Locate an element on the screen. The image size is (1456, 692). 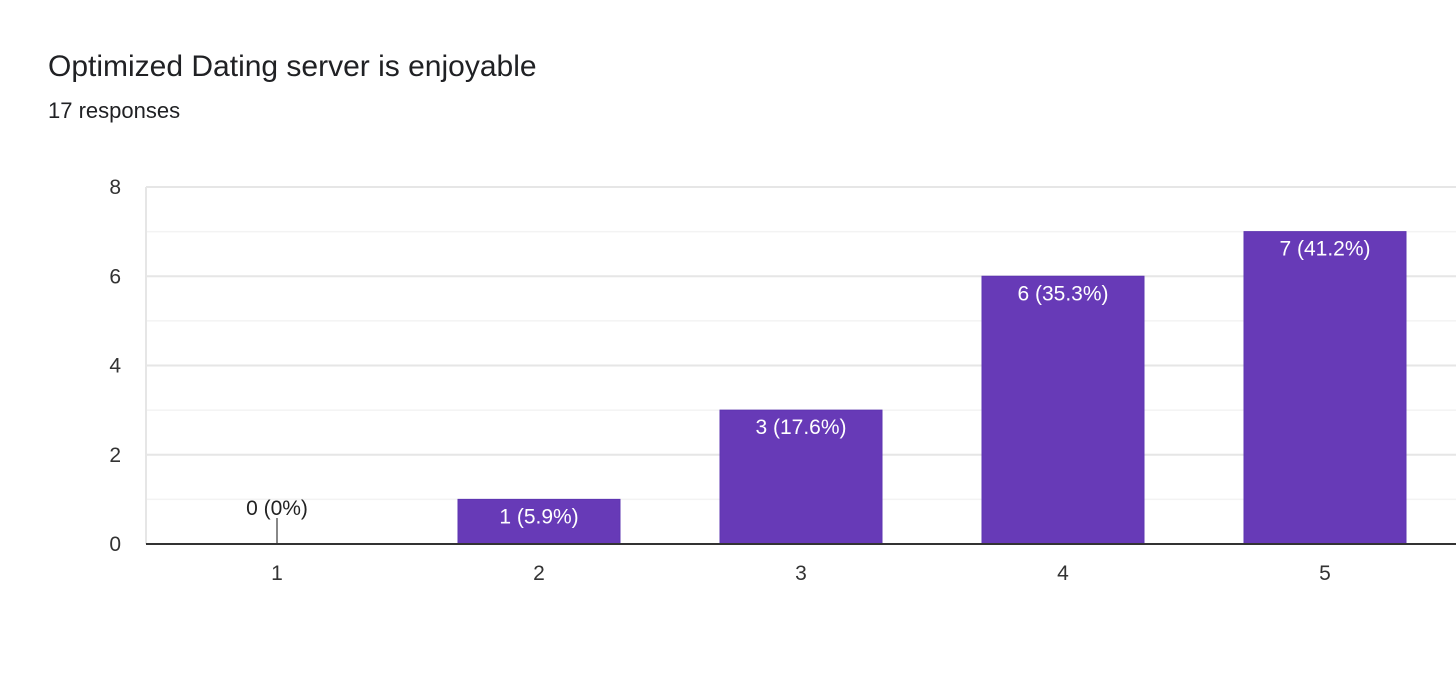
x-tick-label-5: 5 is located at coordinates (1325, 573).